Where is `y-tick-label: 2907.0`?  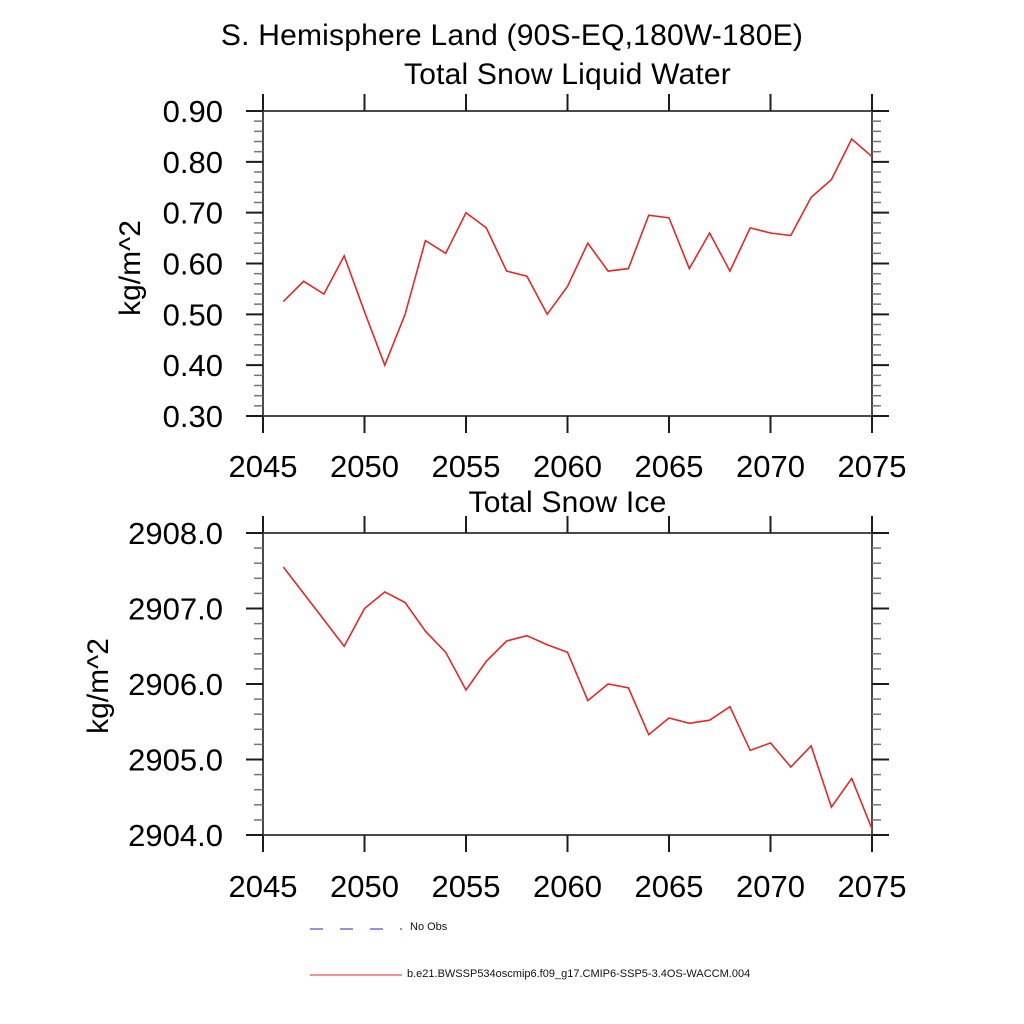
y-tick-label: 2907.0 is located at coordinates (175, 609).